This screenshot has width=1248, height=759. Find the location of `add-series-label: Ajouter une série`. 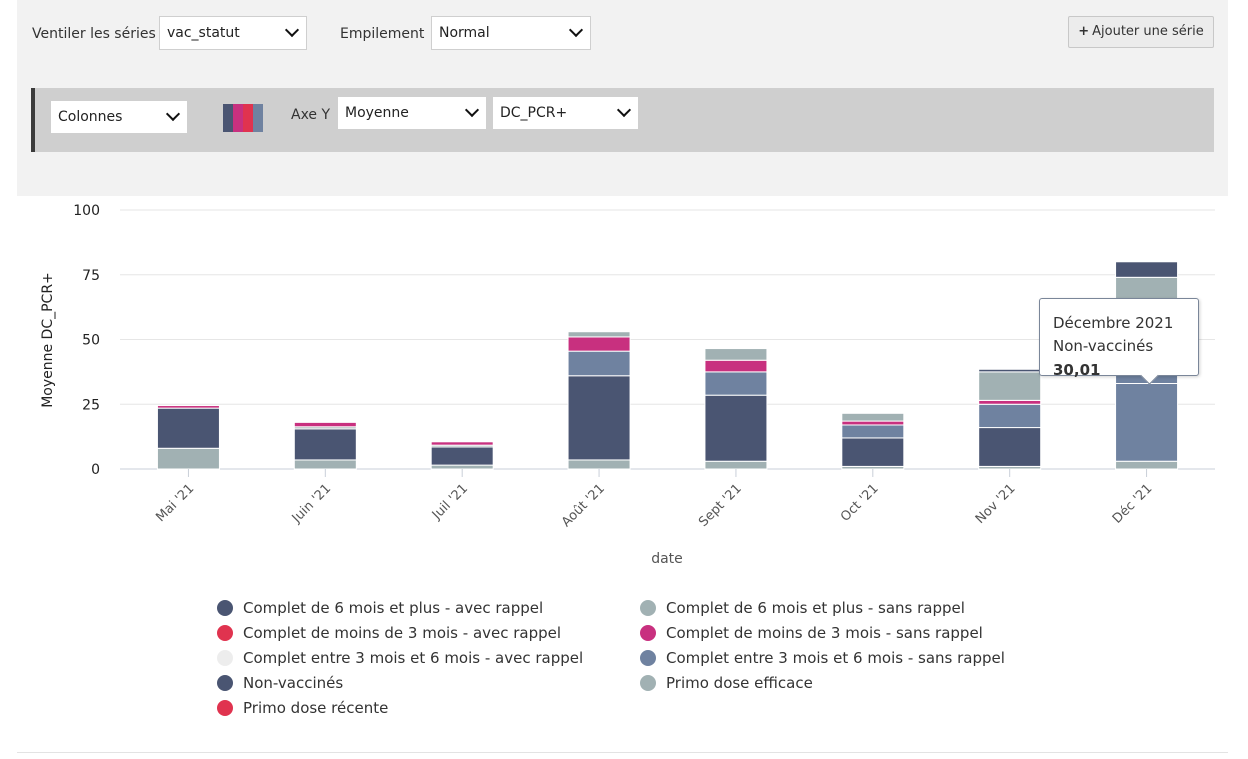

add-series-label: Ajouter une série is located at coordinates (1148, 31).